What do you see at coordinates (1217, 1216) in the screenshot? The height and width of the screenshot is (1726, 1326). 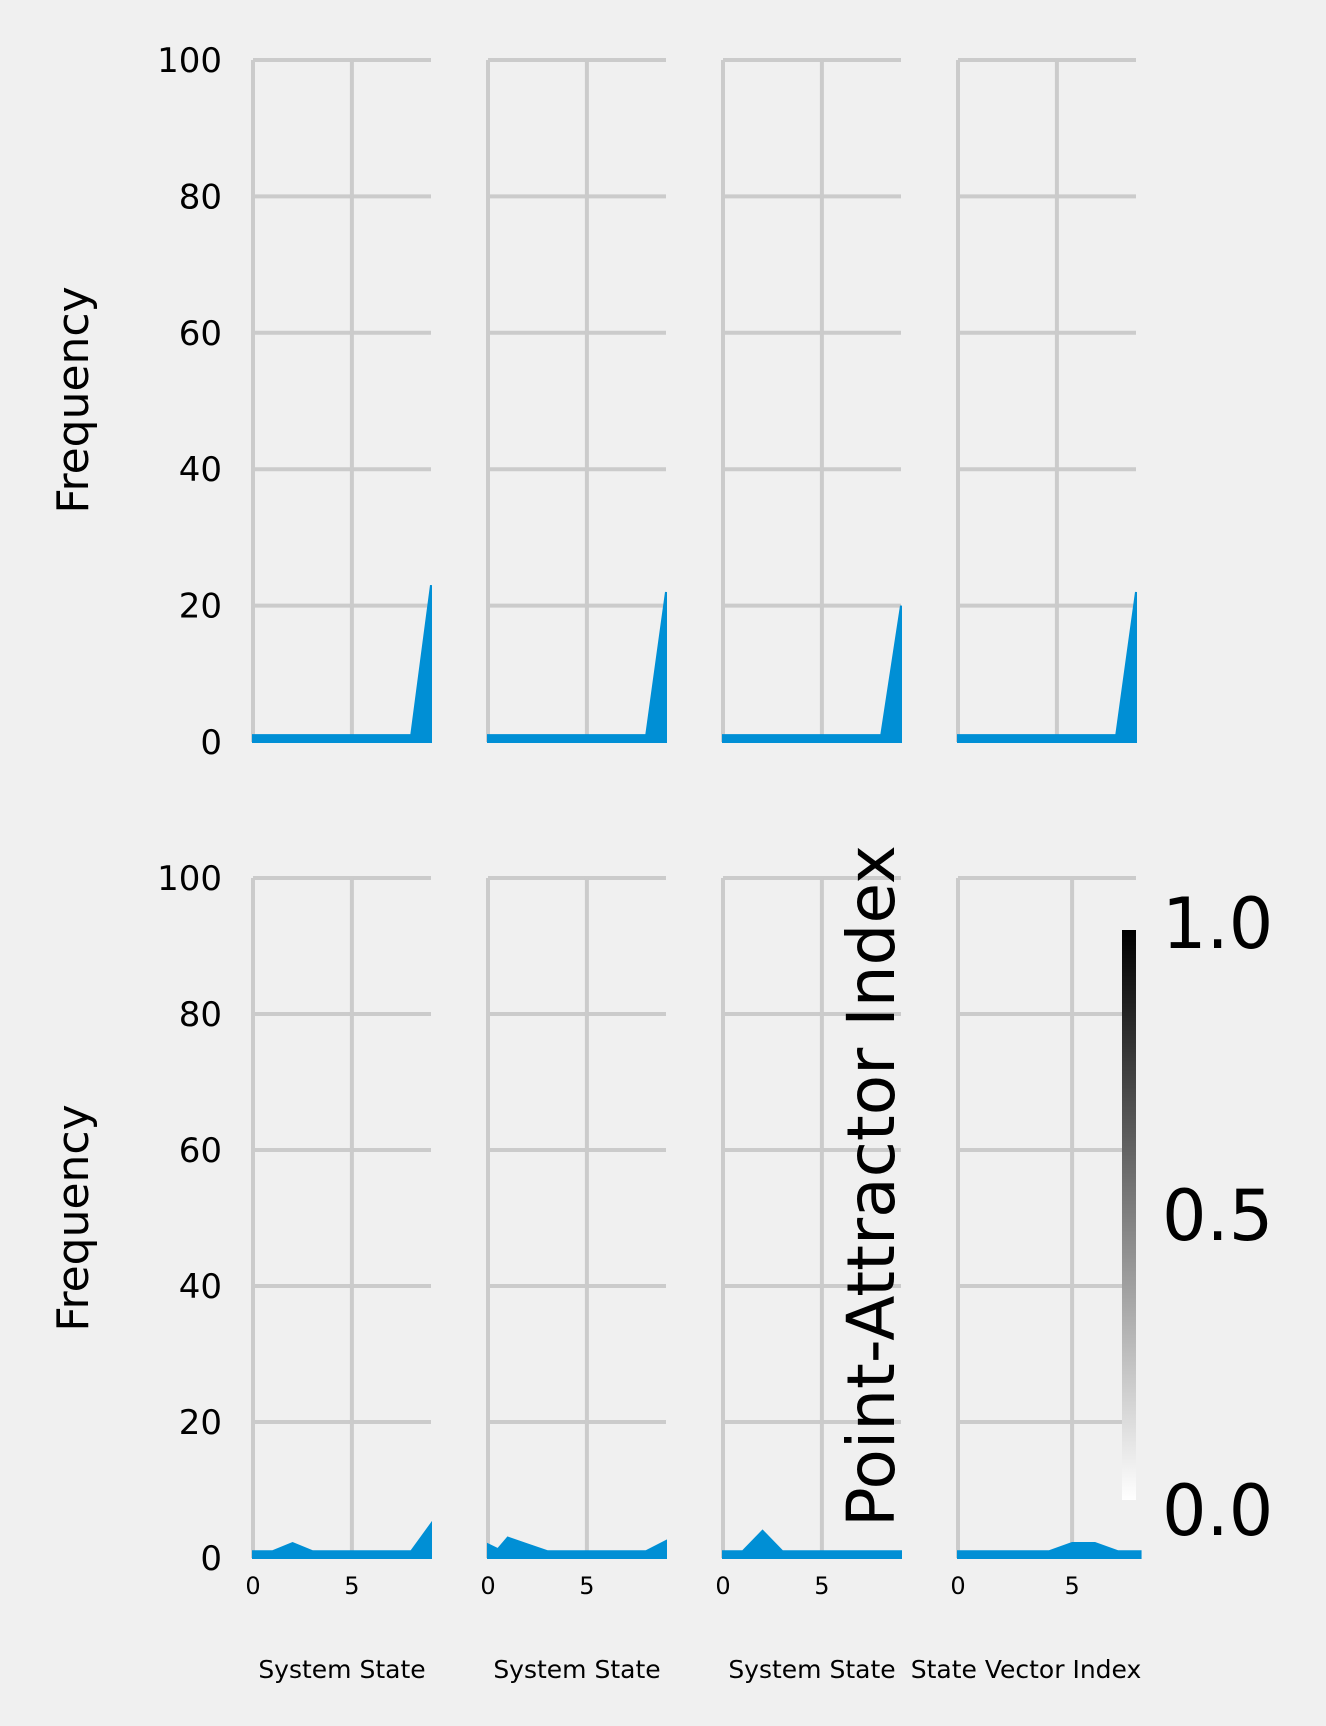 I see `colorbar-tick-mid: 0.5` at bounding box center [1217, 1216].